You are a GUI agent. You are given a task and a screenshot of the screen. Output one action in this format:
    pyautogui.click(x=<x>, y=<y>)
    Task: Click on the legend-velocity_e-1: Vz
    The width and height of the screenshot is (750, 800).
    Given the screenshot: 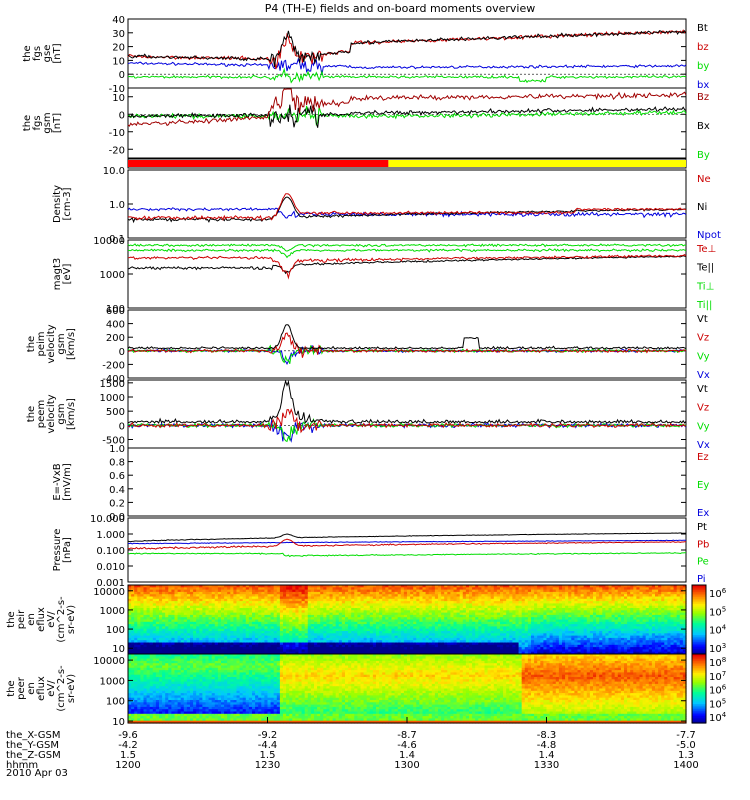 What is the action you would take?
    pyautogui.click(x=703, y=408)
    